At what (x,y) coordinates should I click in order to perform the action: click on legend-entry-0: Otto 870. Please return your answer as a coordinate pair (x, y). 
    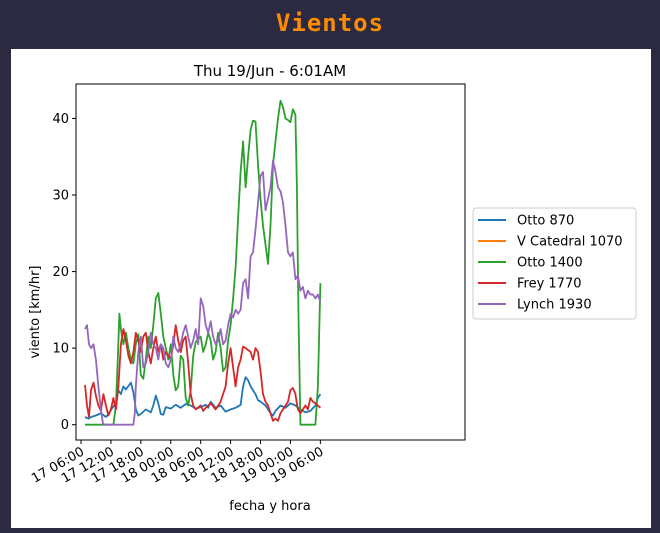
    Looking at the image, I should click on (545, 221).